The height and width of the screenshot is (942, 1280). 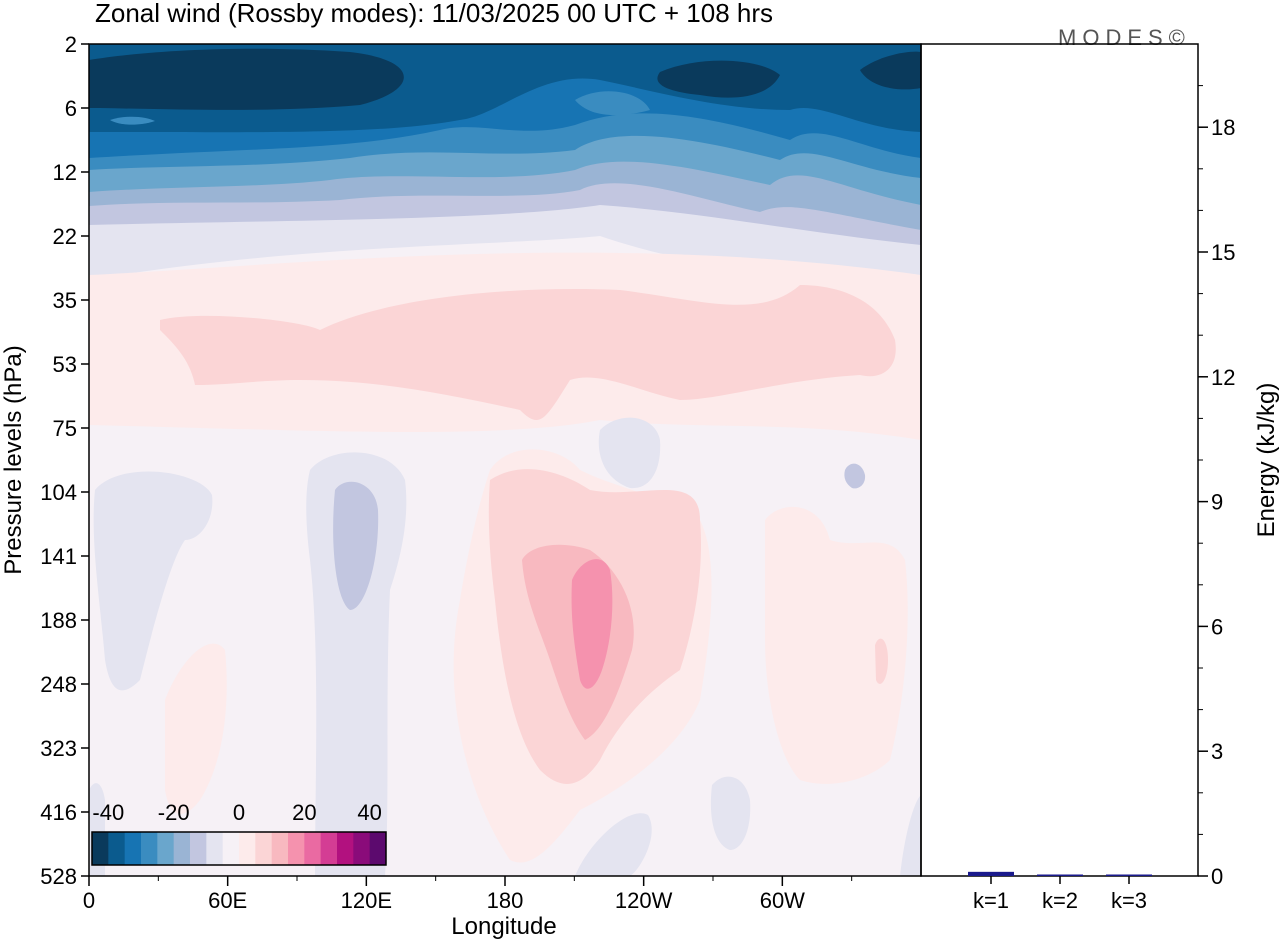 I want to click on y-tick-label: 75, so click(x=65, y=428).